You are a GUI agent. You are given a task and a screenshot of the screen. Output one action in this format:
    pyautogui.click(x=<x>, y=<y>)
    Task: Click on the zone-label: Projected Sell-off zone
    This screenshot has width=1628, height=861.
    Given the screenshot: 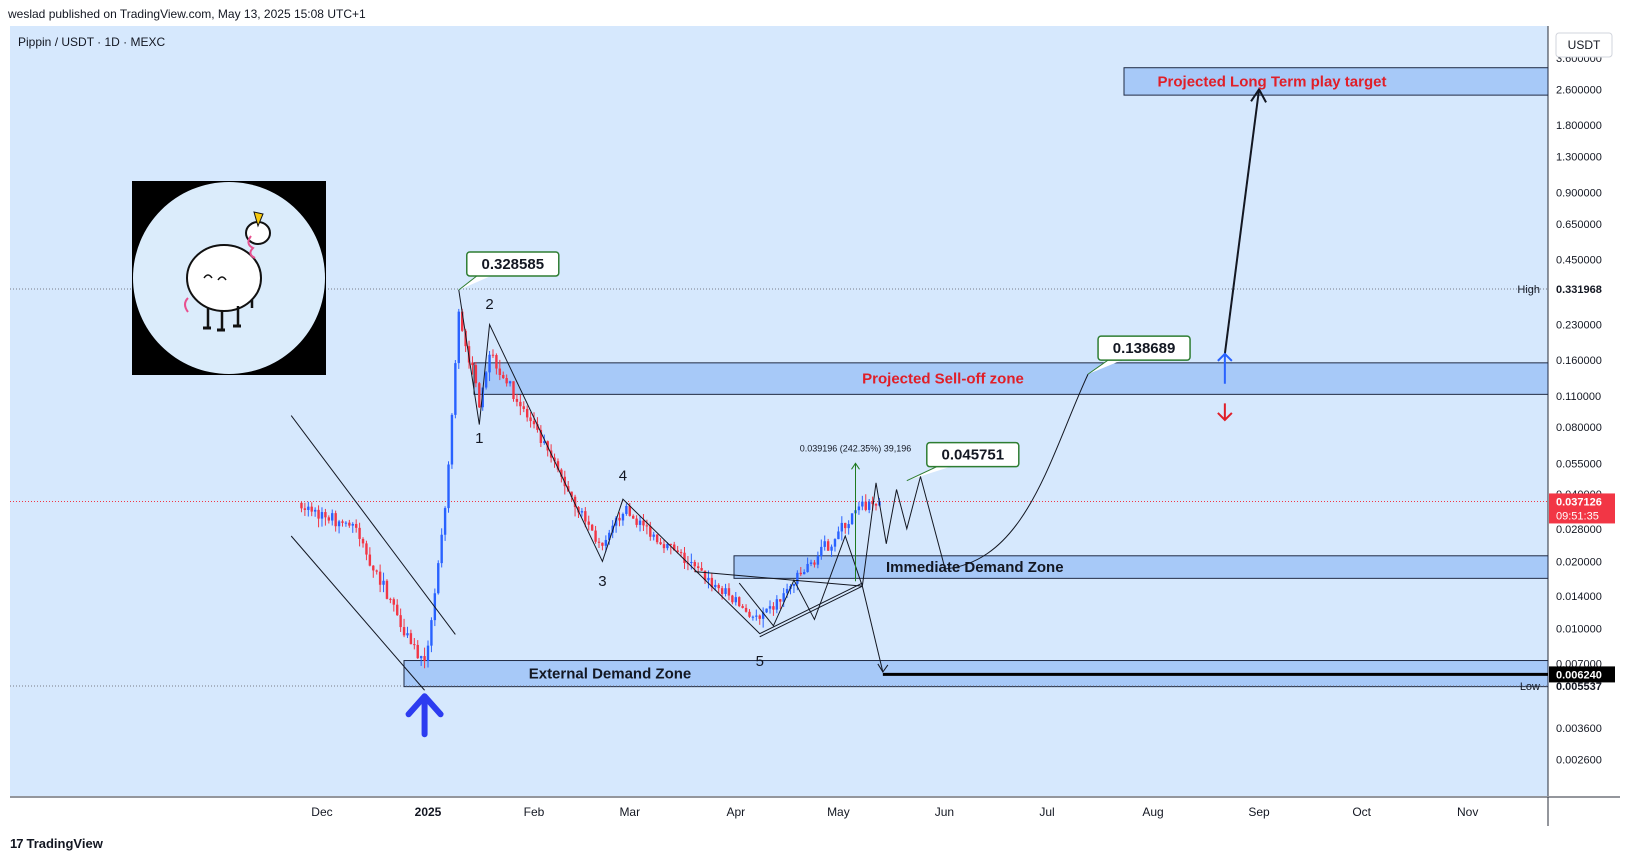 What is the action you would take?
    pyautogui.click(x=943, y=379)
    